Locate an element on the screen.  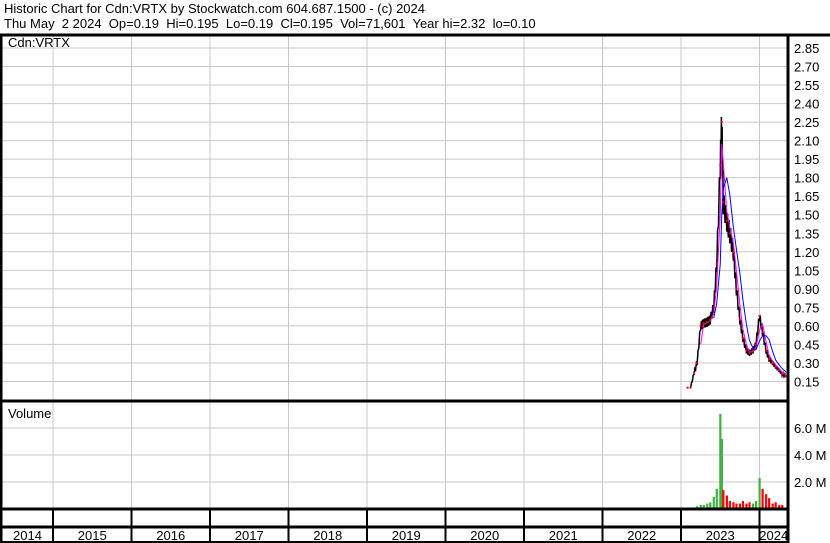
year-label: 2016 is located at coordinates (170, 535).